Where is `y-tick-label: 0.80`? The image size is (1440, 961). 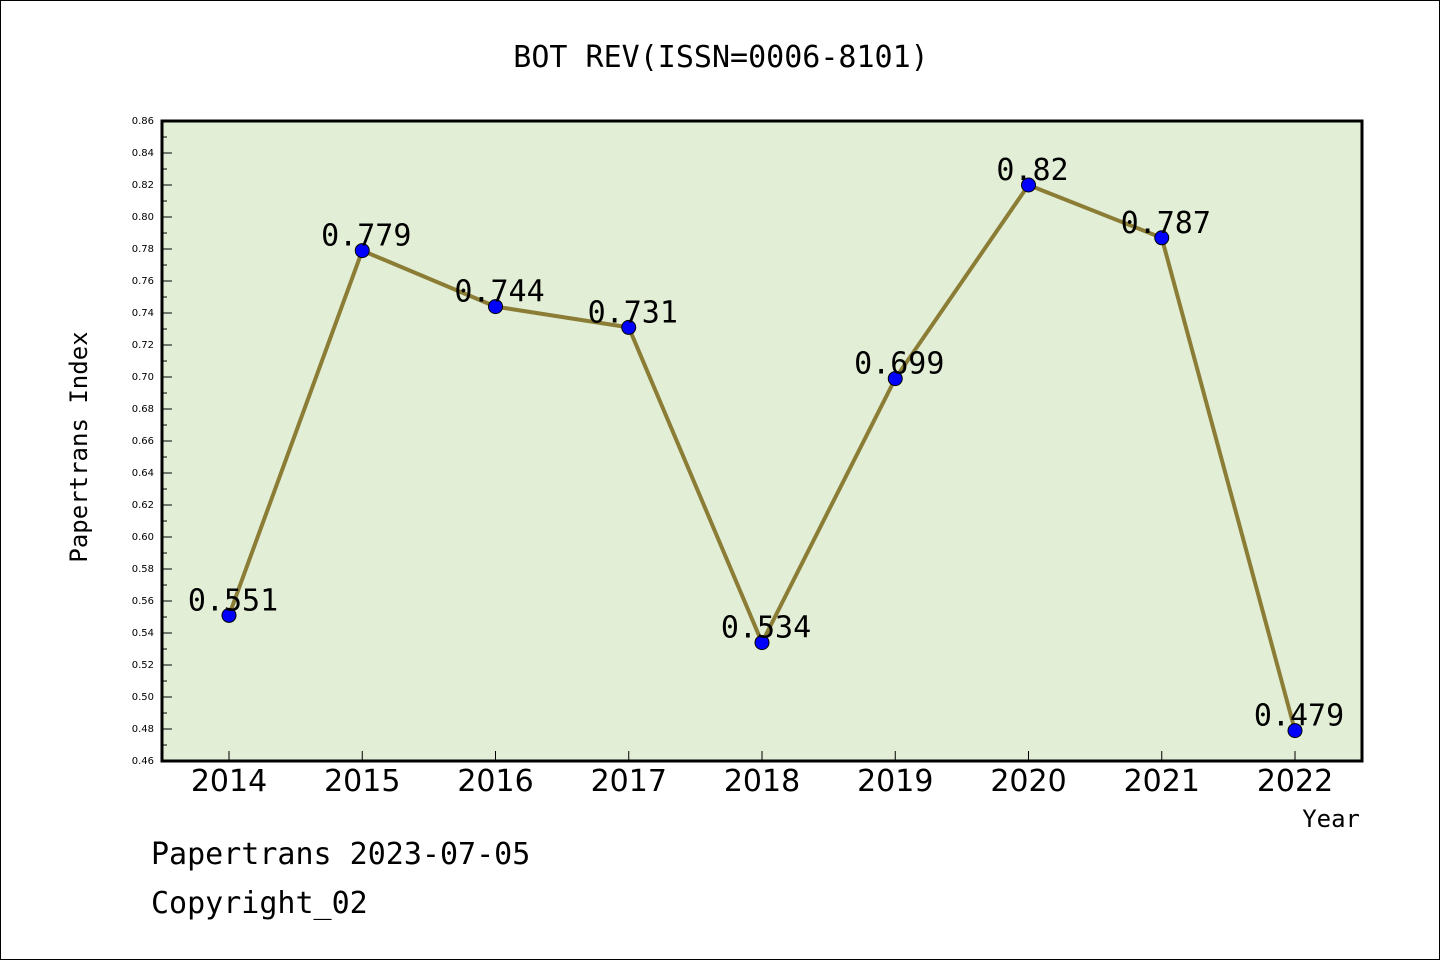
y-tick-label: 0.80 is located at coordinates (143, 217).